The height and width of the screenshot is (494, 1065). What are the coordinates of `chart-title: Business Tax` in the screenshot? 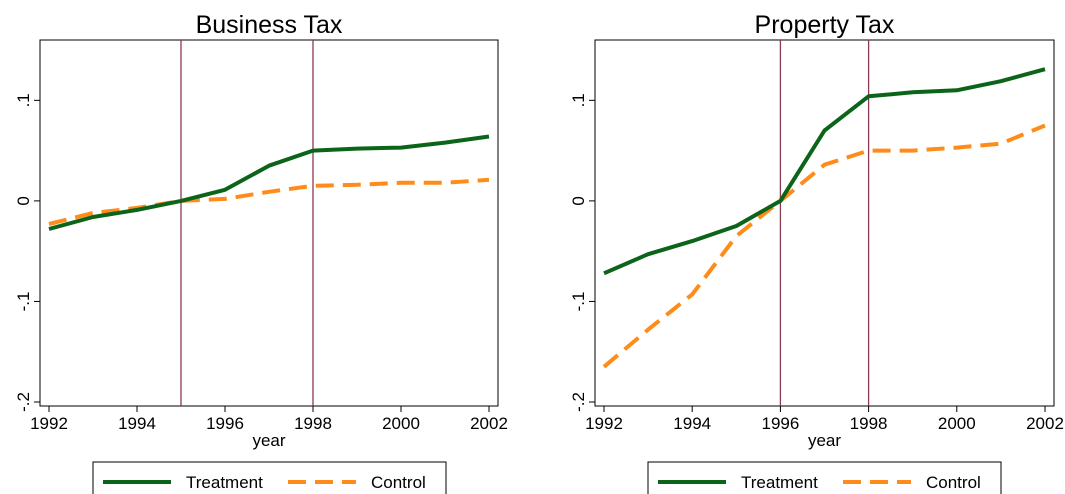 It's located at (269, 25).